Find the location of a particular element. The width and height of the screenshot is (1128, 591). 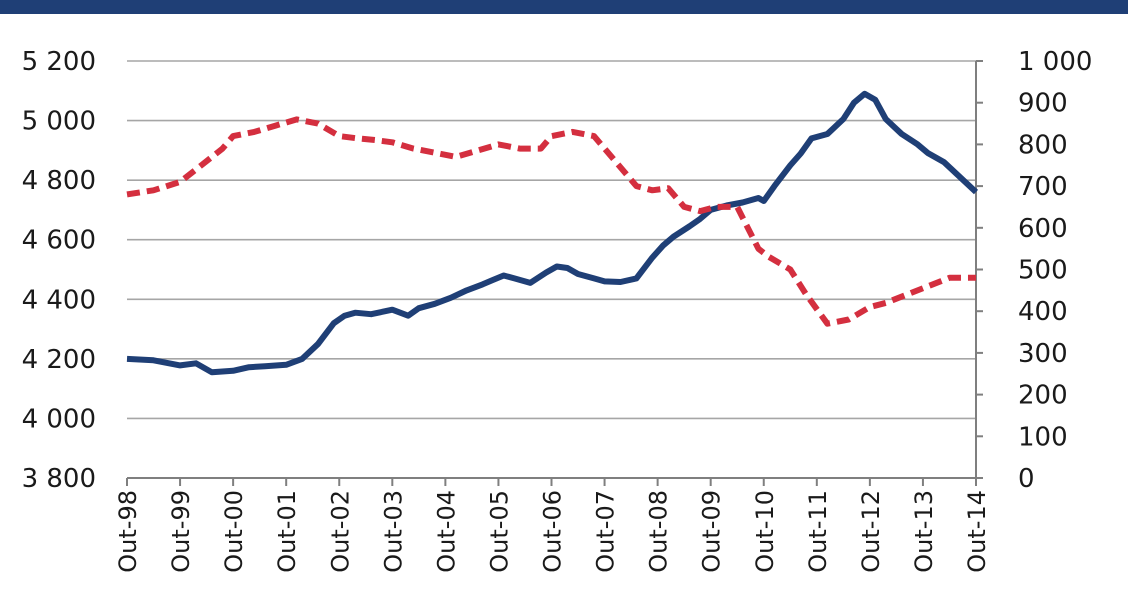

x-tick-label: Out-12 is located at coordinates (871, 531).